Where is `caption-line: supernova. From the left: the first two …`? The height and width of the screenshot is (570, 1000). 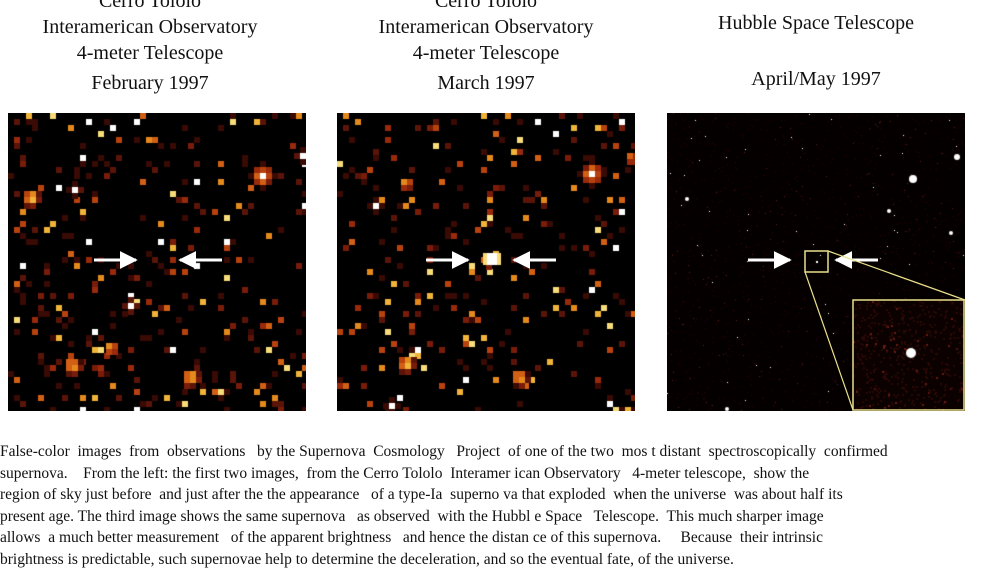
caption-line: supernova. From the left: the first two … is located at coordinates (500, 474).